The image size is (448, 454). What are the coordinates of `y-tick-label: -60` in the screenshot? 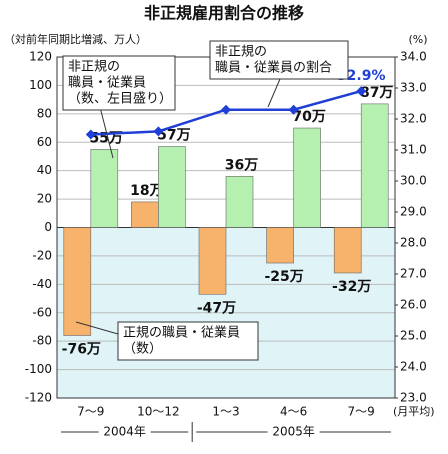 It's located at (42, 312).